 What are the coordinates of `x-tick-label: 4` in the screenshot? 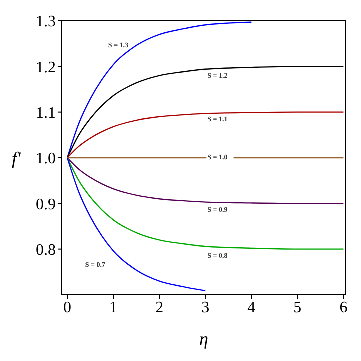 It's located at (252, 307).